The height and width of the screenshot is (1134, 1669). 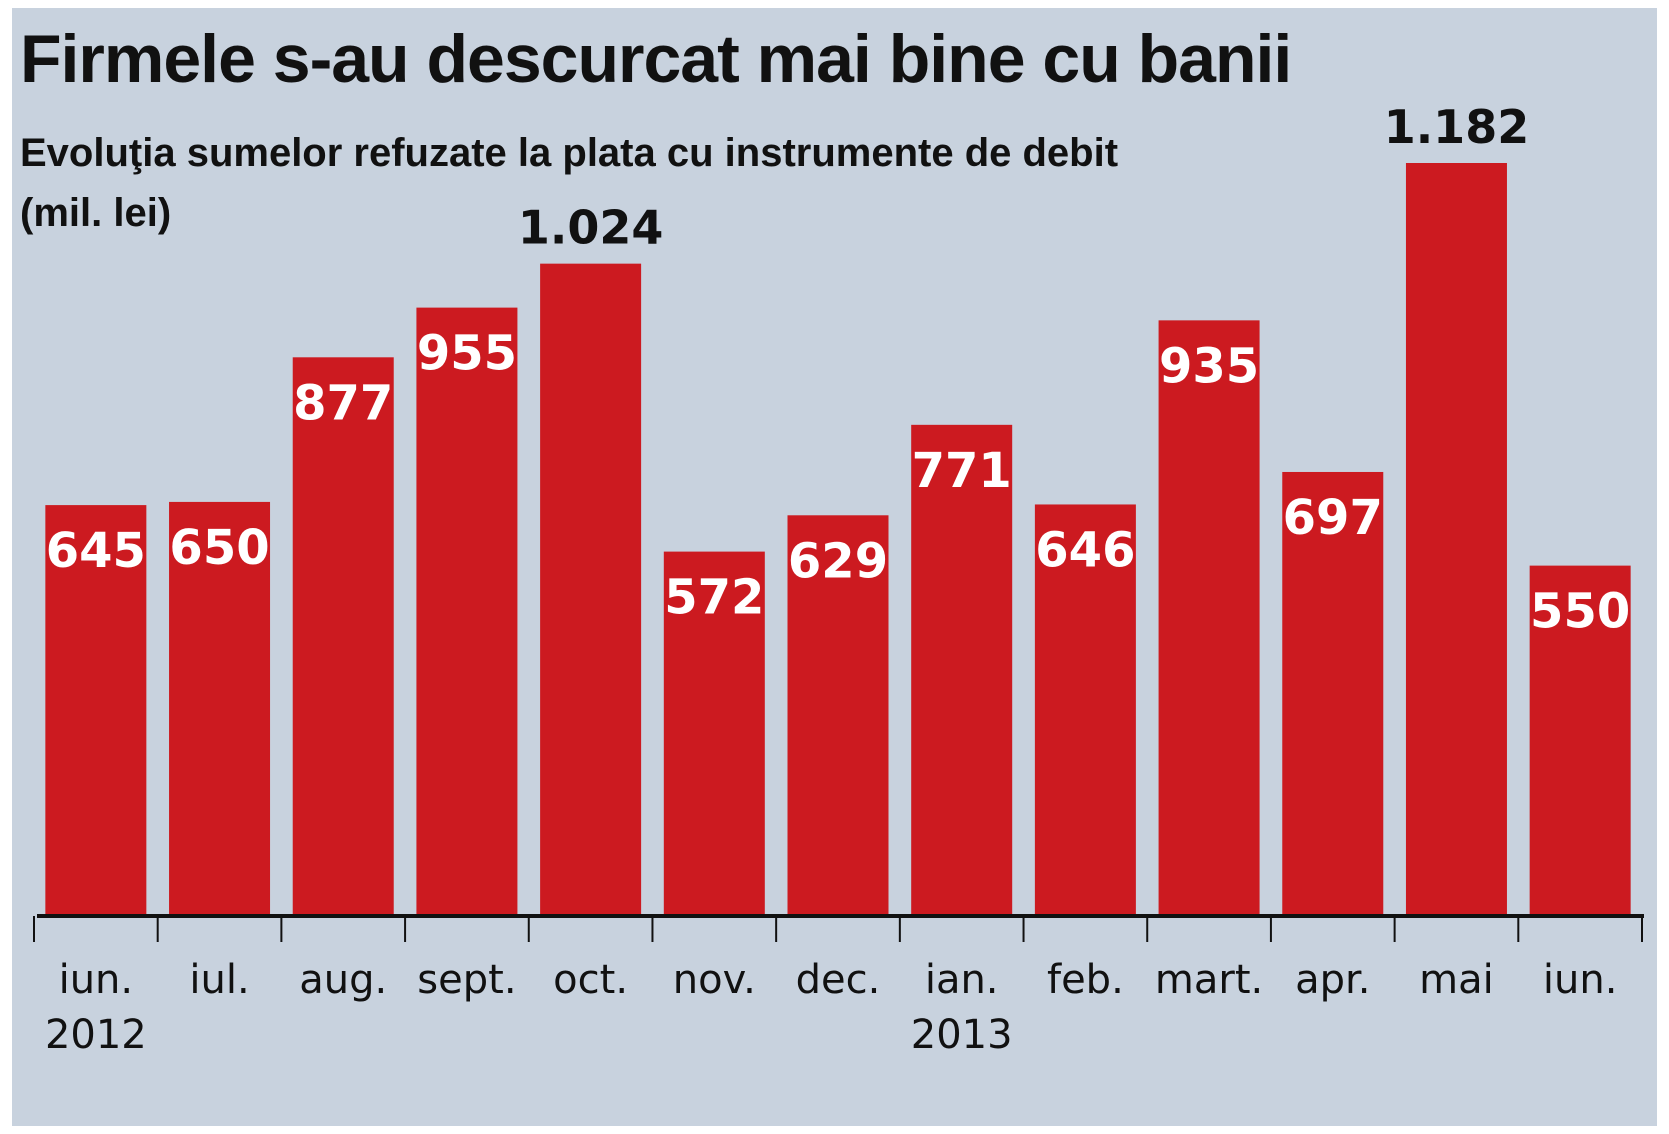 I want to click on bar-value-label: 877, so click(x=343, y=403).